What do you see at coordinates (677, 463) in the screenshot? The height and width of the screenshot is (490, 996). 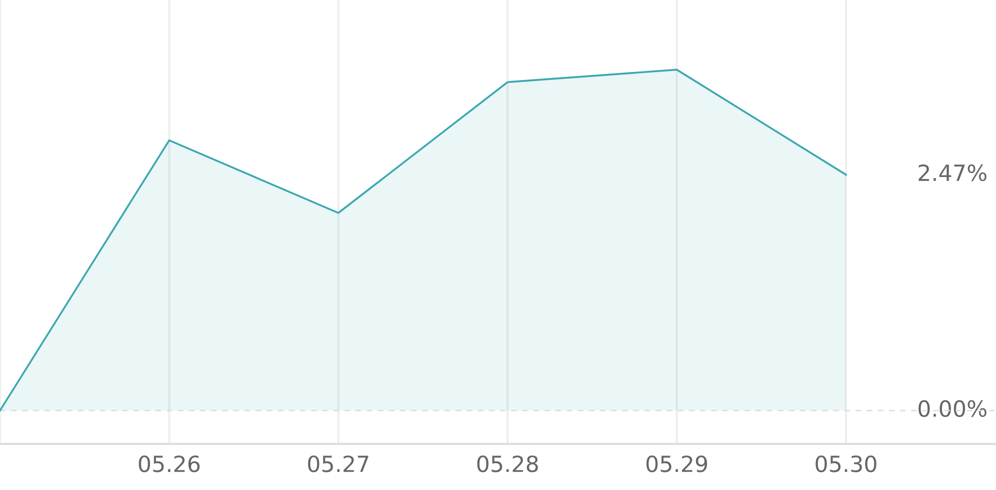 I see `x-tick-label: 05.29` at bounding box center [677, 463].